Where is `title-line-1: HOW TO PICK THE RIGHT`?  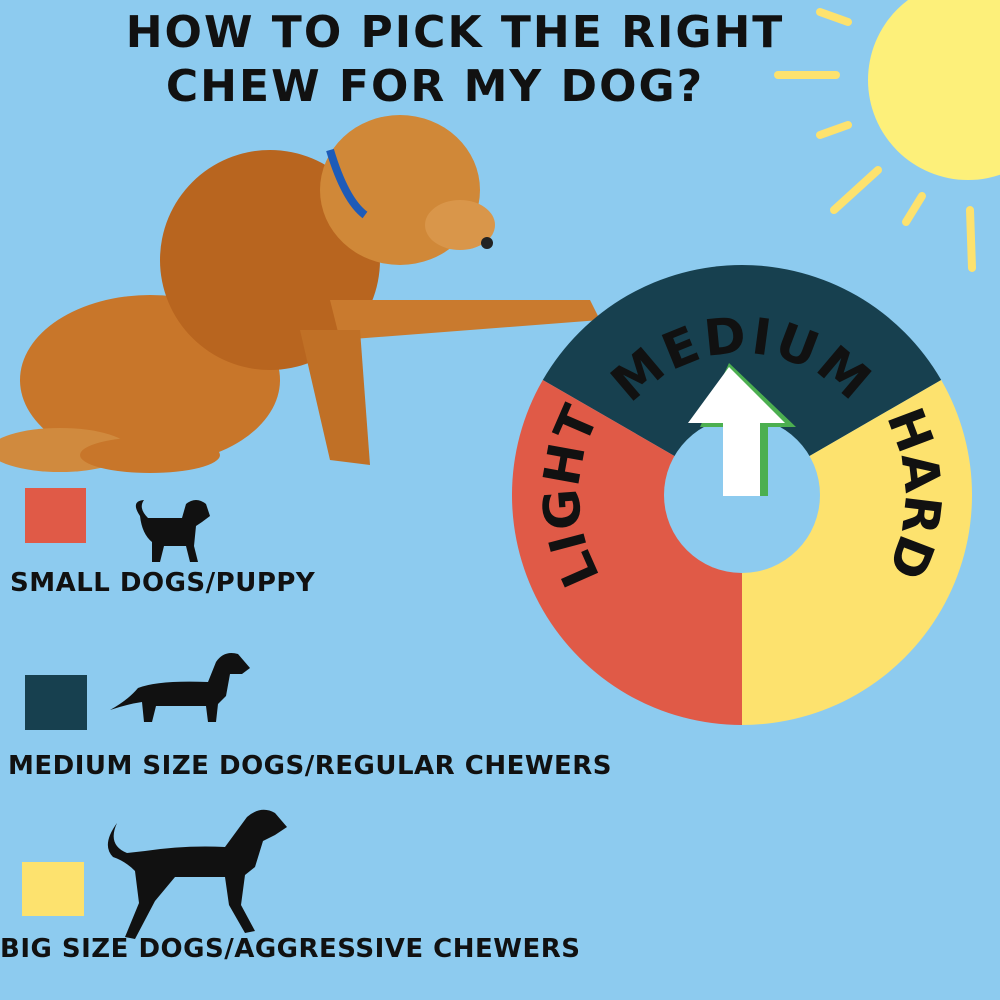
title-line-1: HOW TO PICK THE RIGHT is located at coordinates (455, 32).